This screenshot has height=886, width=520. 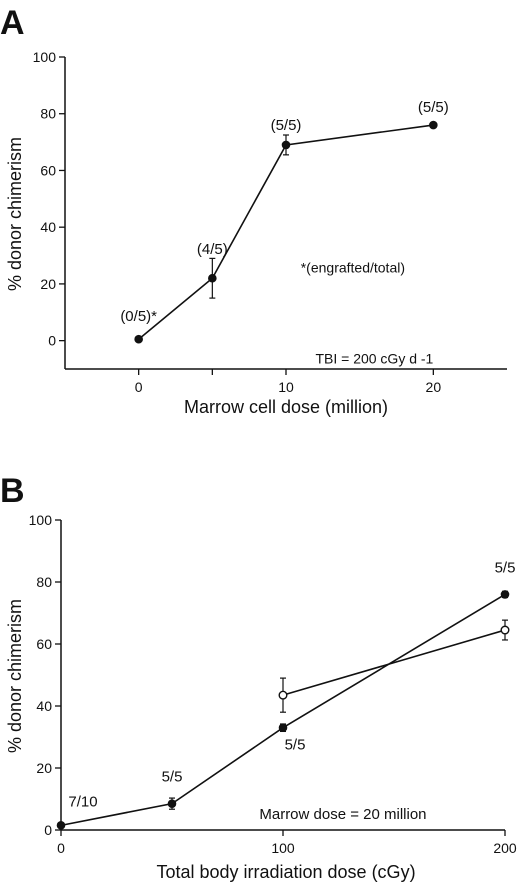 I want to click on tbi-condition-annotation: TBI = 200 cGy d -1, so click(x=374, y=358).